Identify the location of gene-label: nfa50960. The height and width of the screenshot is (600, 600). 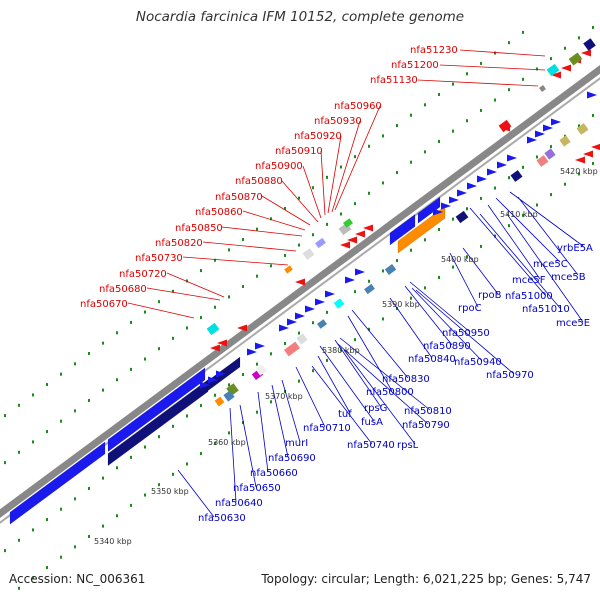
(358, 106).